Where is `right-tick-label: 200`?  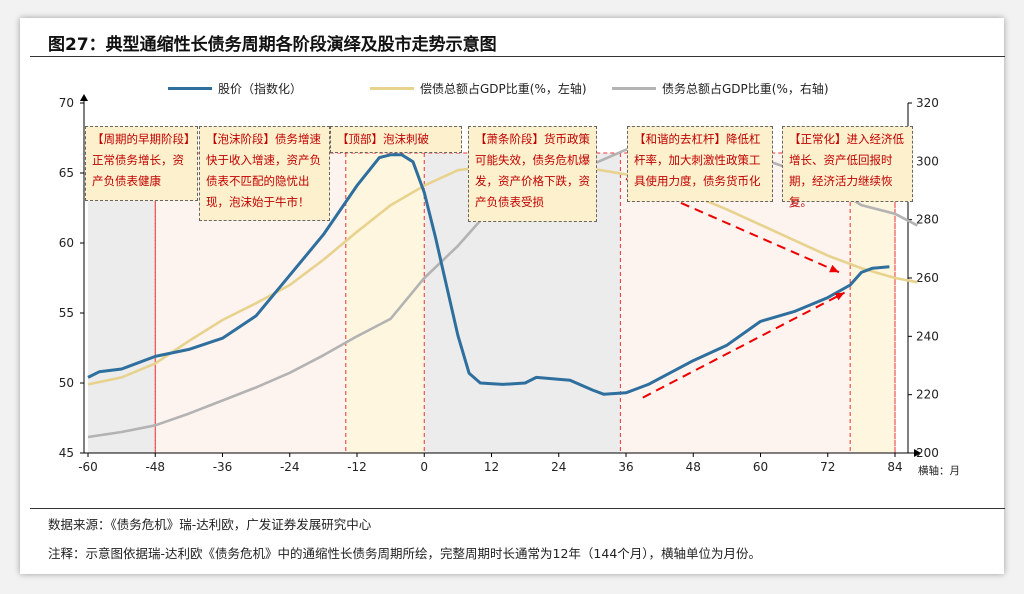 right-tick-label: 200 is located at coordinates (927, 453).